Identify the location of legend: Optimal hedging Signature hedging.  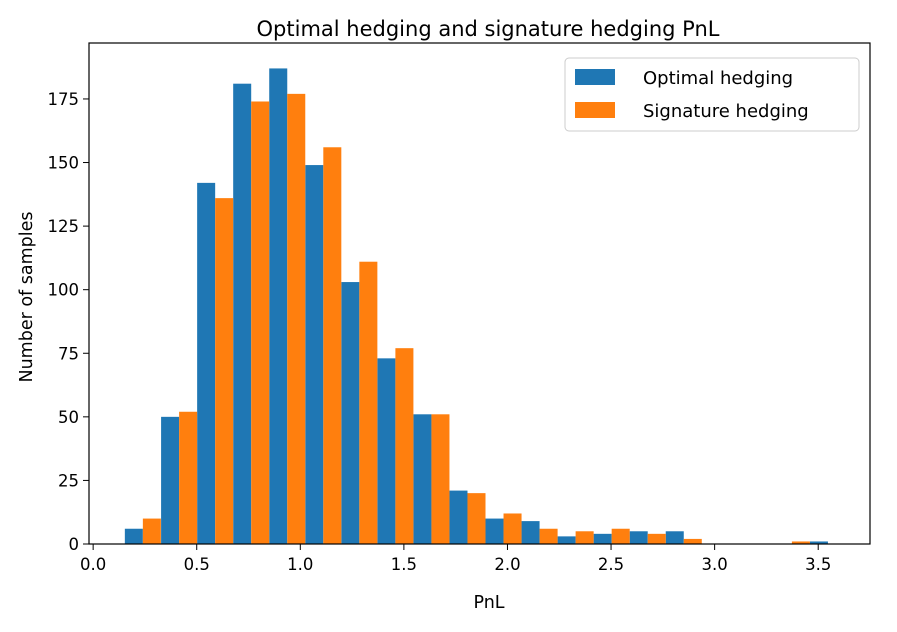
(712, 94).